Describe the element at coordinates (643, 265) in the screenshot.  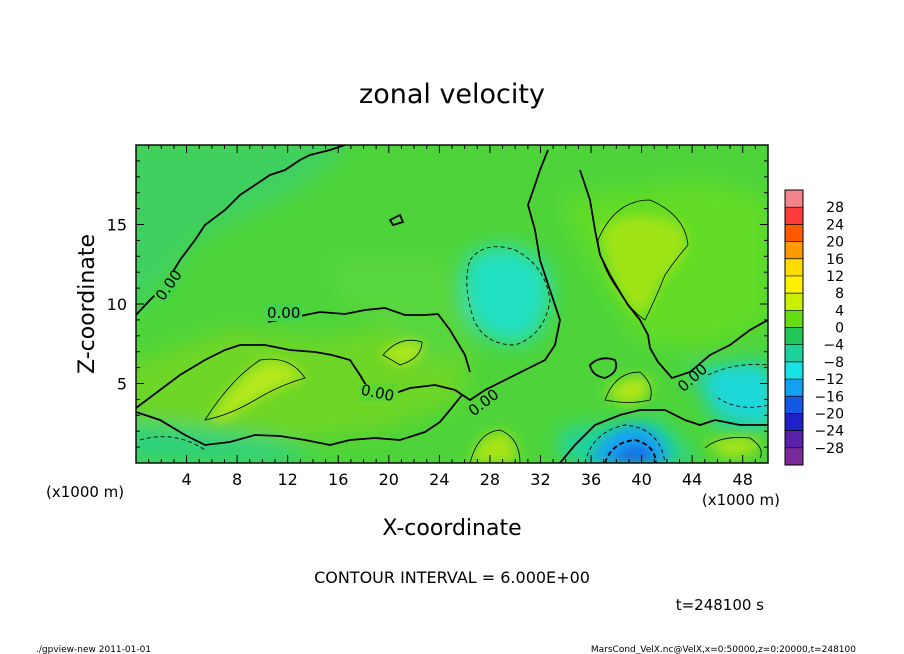
I see `field-yellow-right-upper` at that location.